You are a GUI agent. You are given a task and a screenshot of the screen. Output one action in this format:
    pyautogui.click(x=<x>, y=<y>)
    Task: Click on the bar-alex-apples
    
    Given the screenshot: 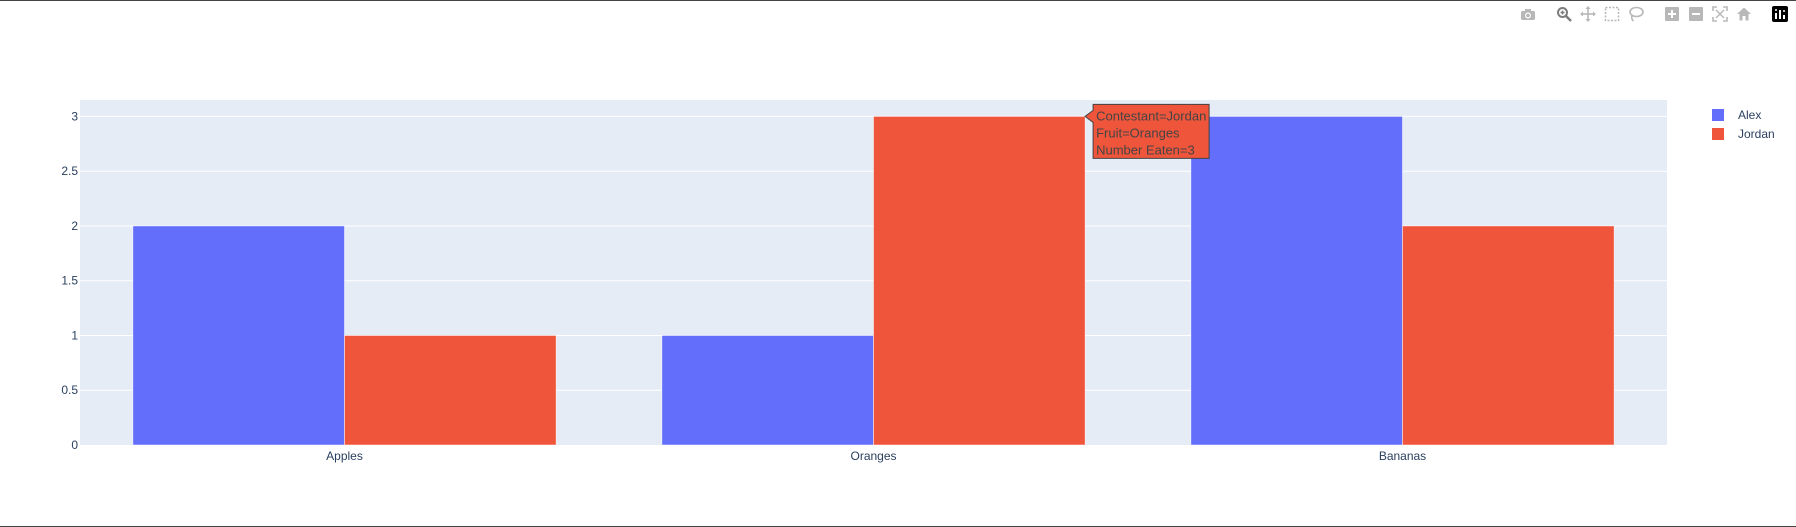 What is the action you would take?
    pyautogui.click(x=238, y=335)
    